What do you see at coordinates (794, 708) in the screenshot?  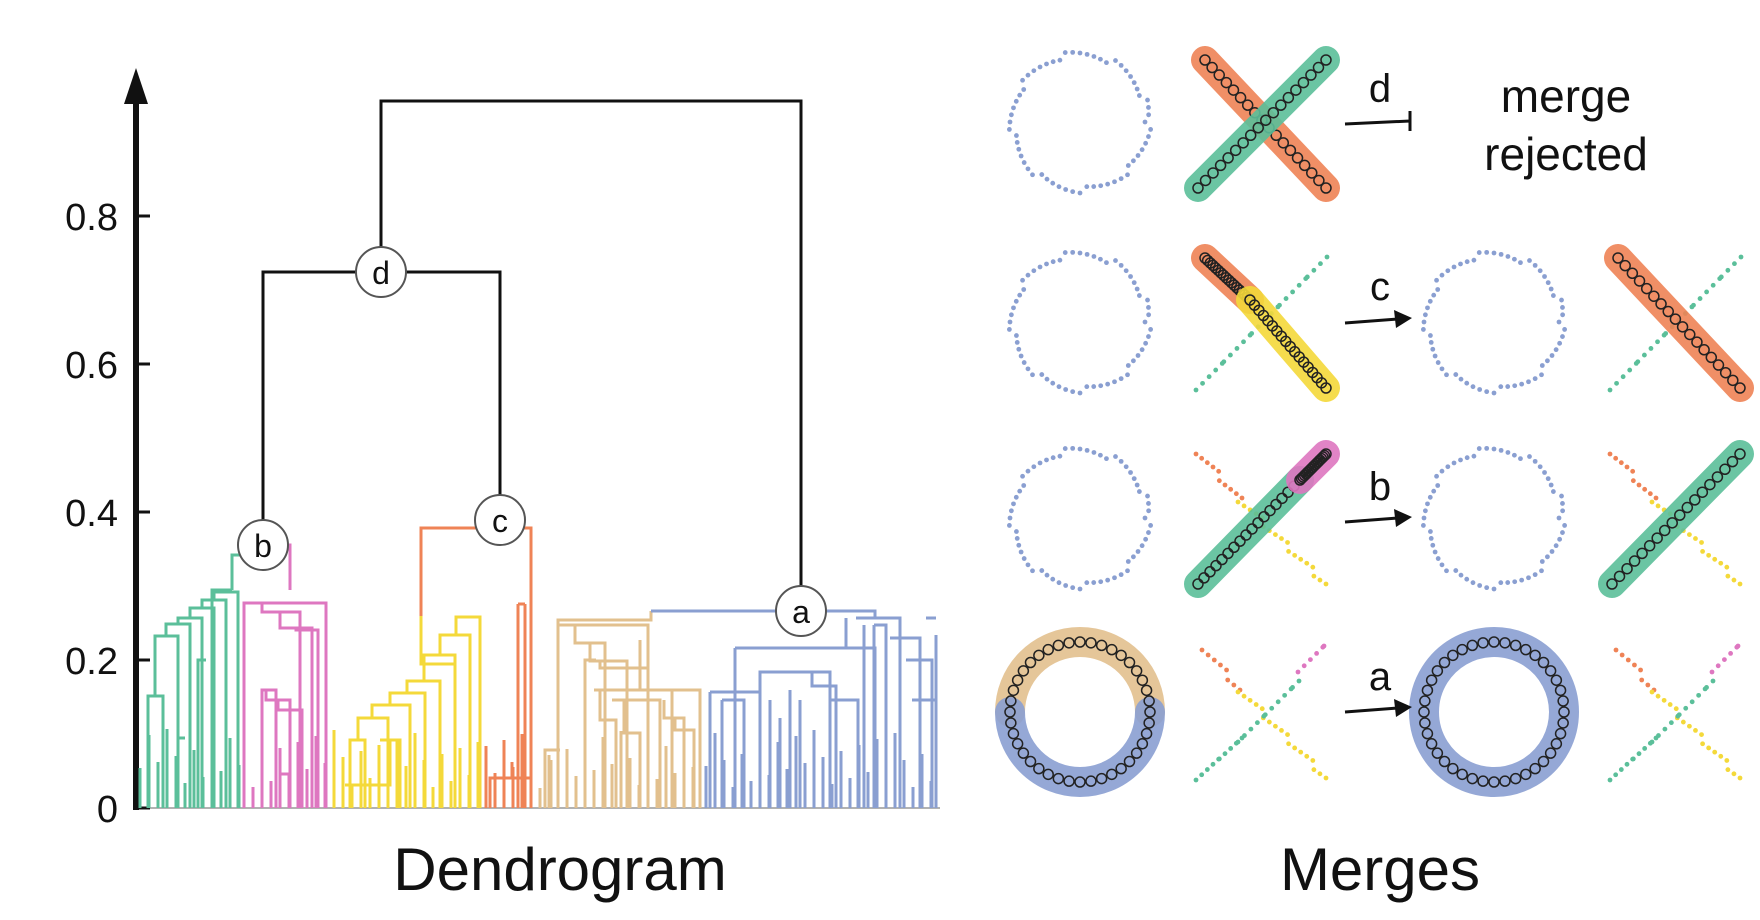 I see `blue-cluster-branches` at bounding box center [794, 708].